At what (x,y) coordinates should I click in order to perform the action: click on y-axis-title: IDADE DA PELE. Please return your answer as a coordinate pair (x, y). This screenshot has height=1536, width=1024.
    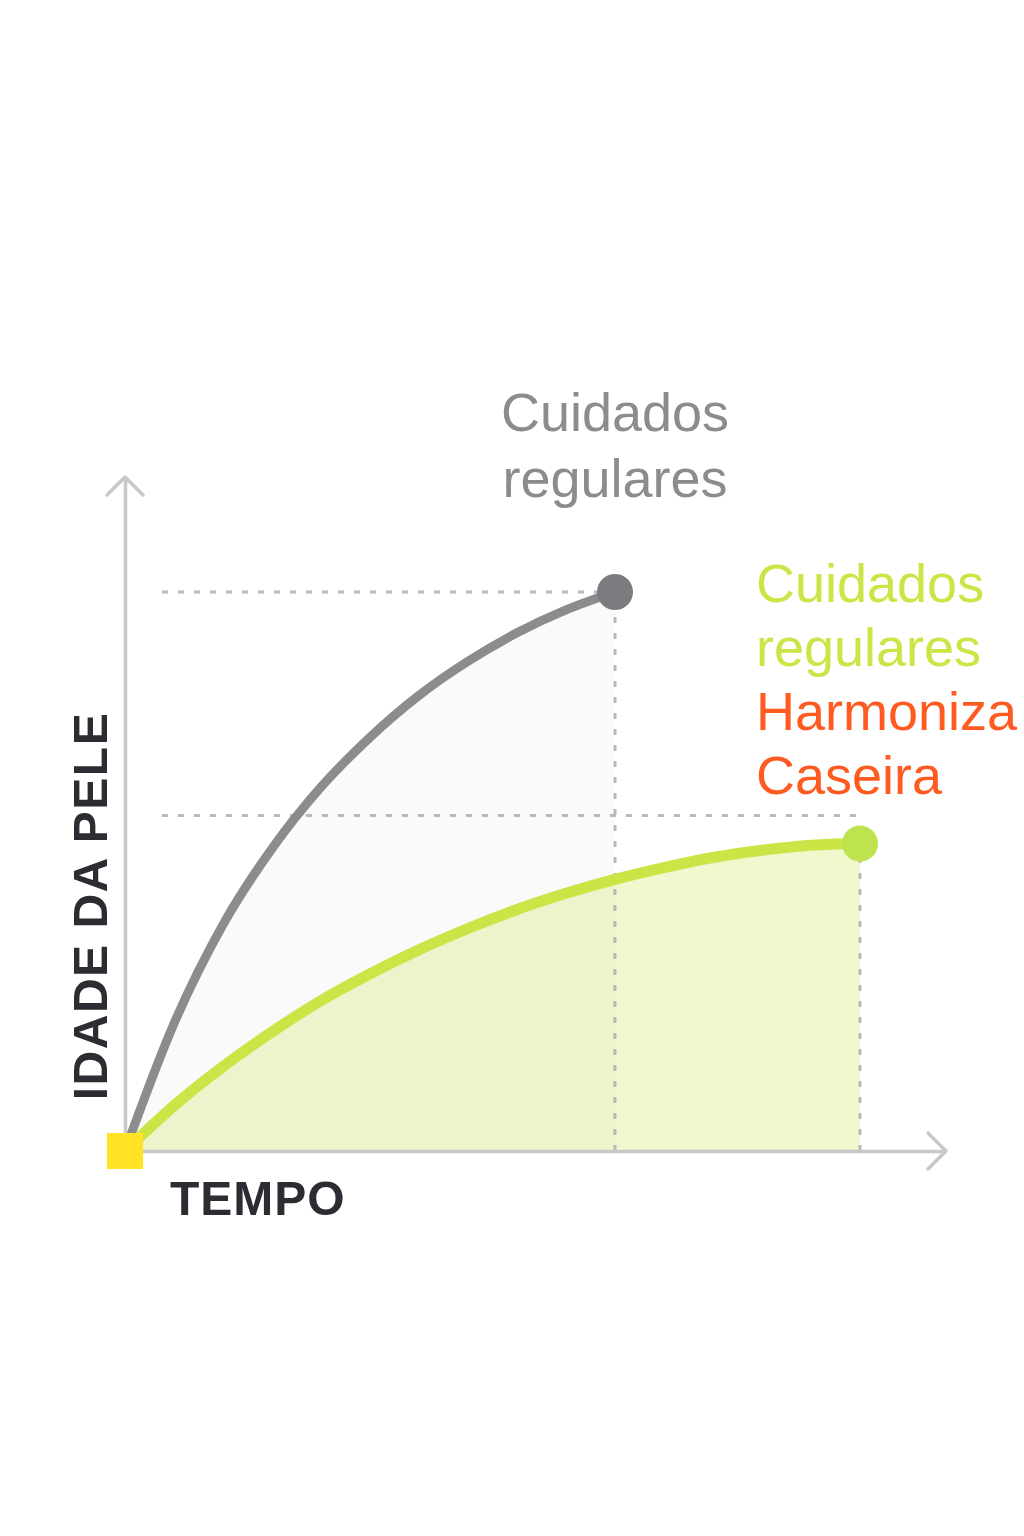
    Looking at the image, I should click on (90, 906).